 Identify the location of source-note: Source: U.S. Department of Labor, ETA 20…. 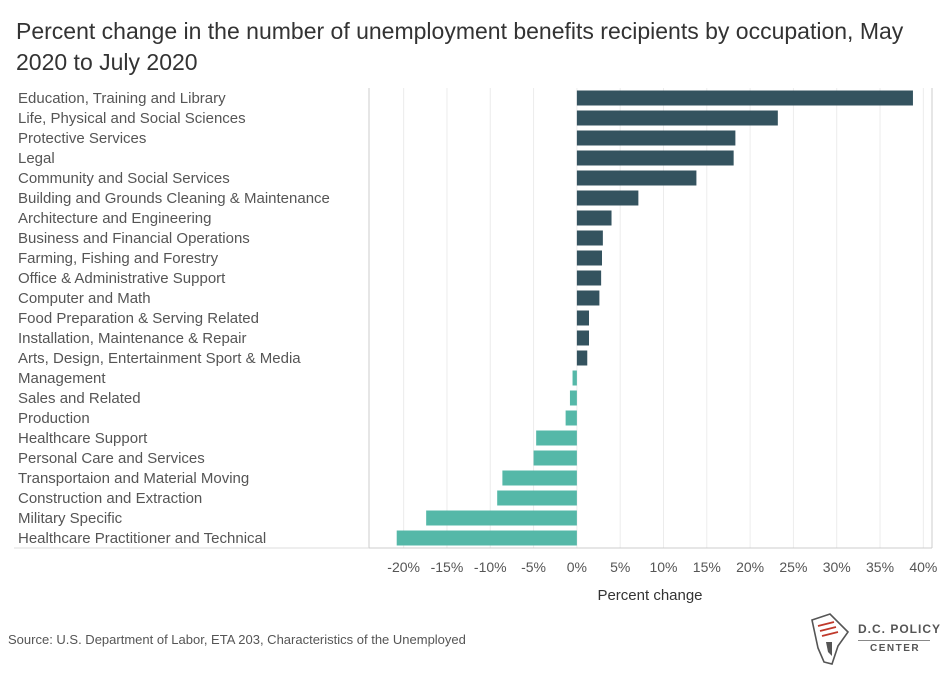
(237, 639).